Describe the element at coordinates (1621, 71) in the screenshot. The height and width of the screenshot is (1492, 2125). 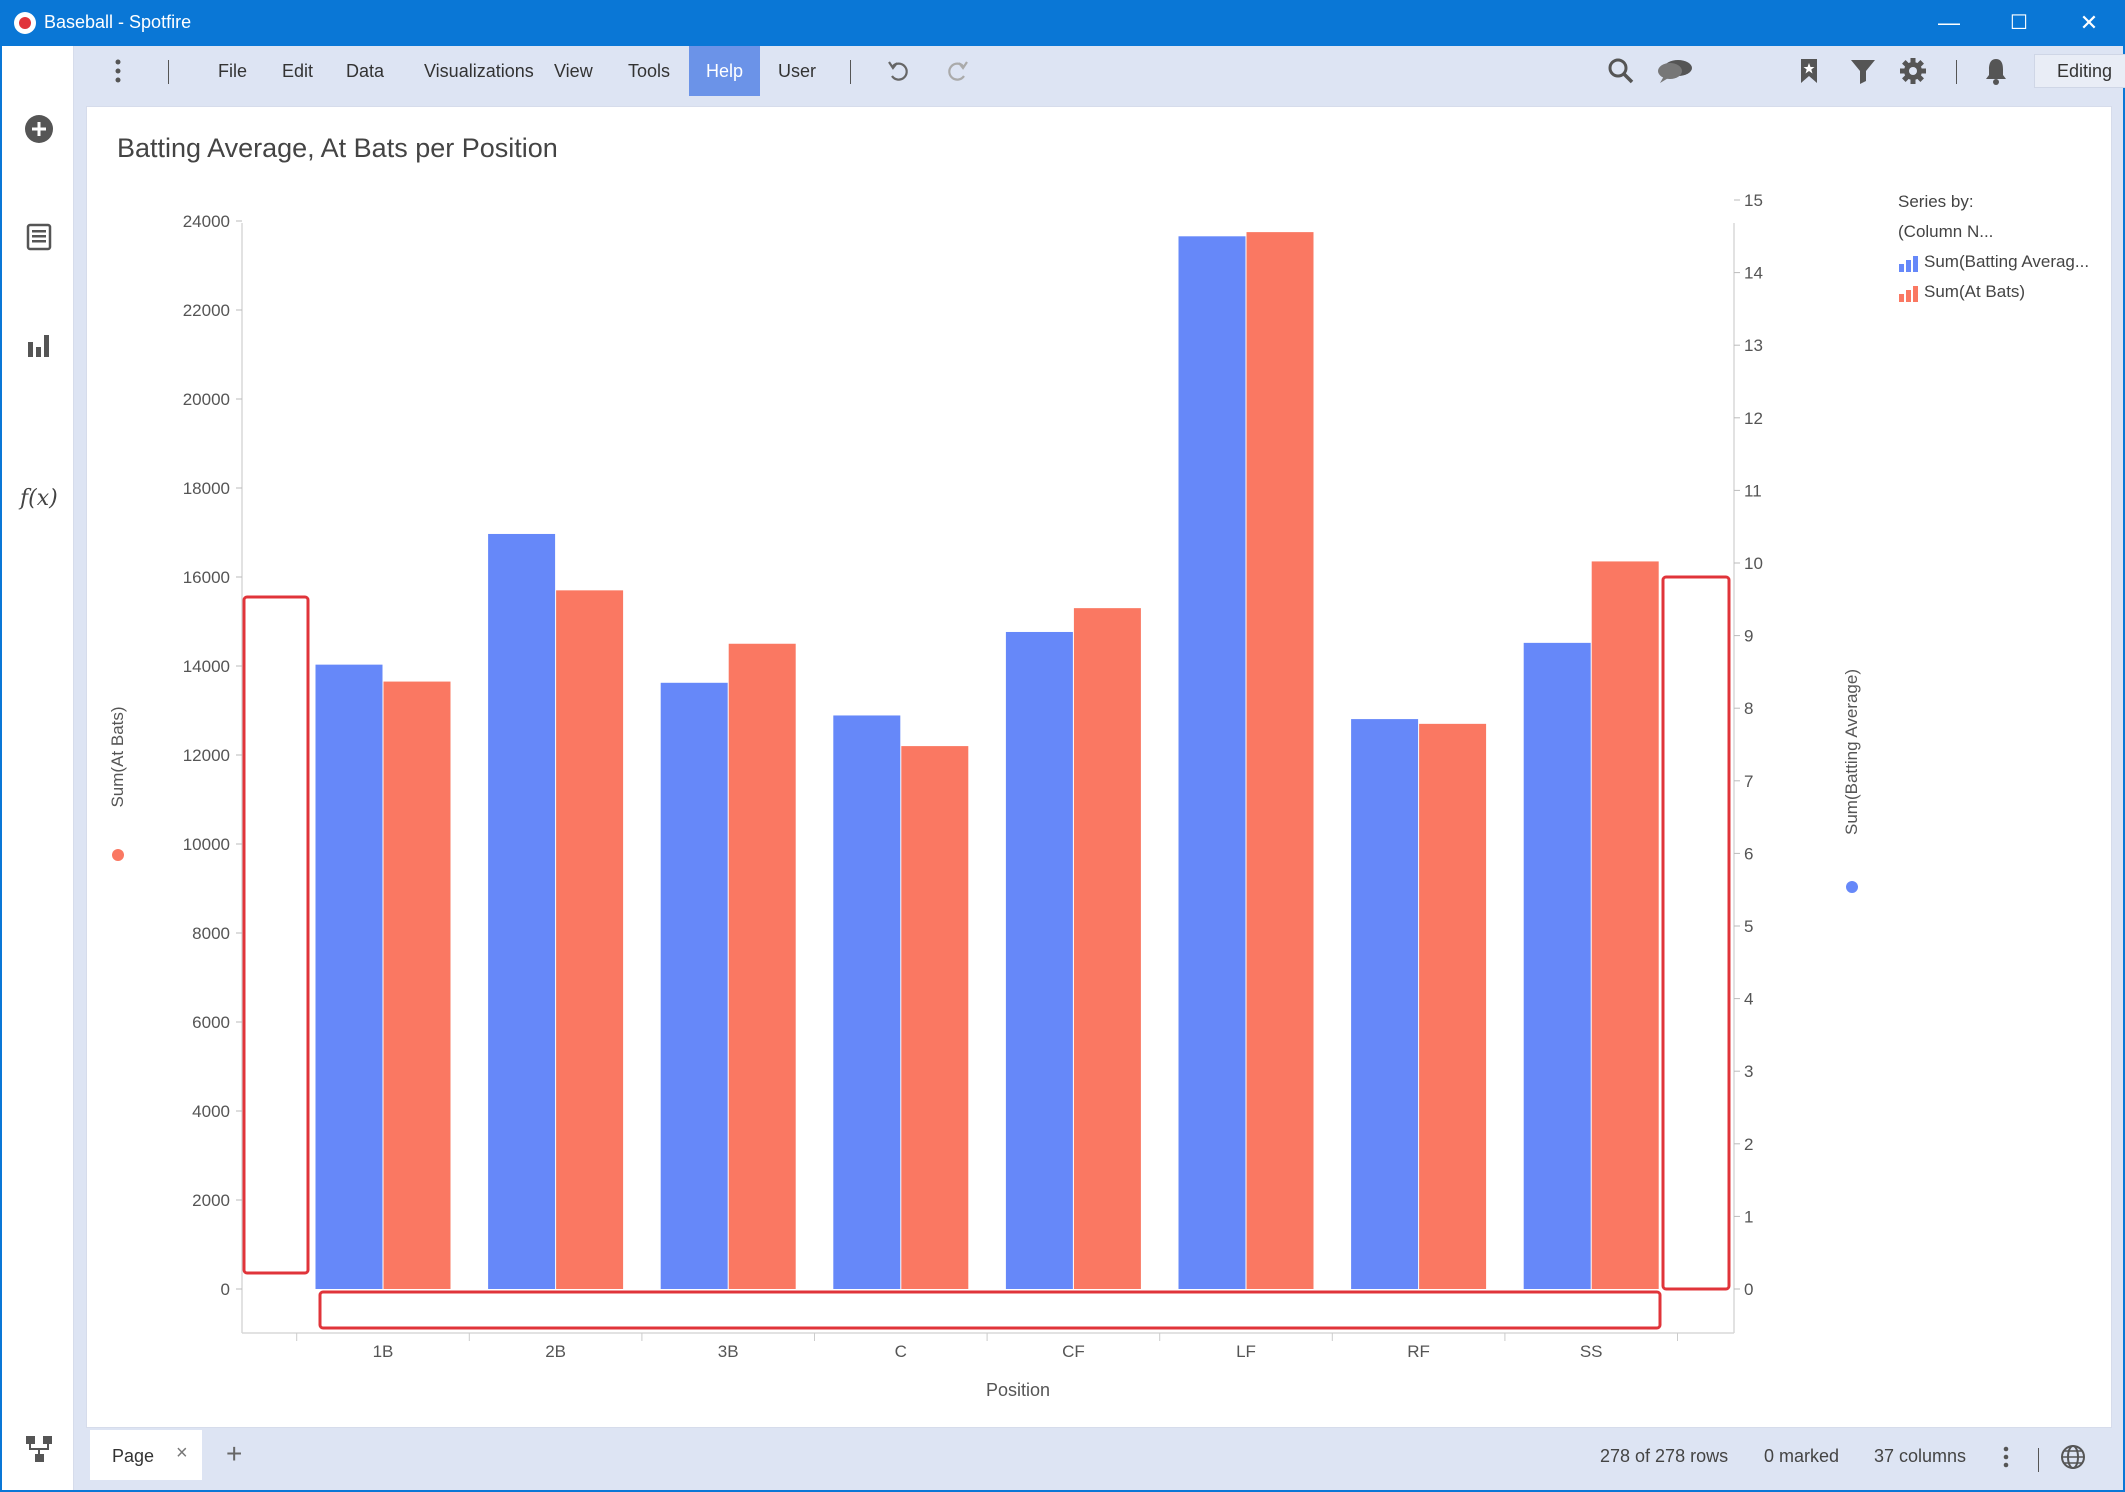
I see `search-icon` at that location.